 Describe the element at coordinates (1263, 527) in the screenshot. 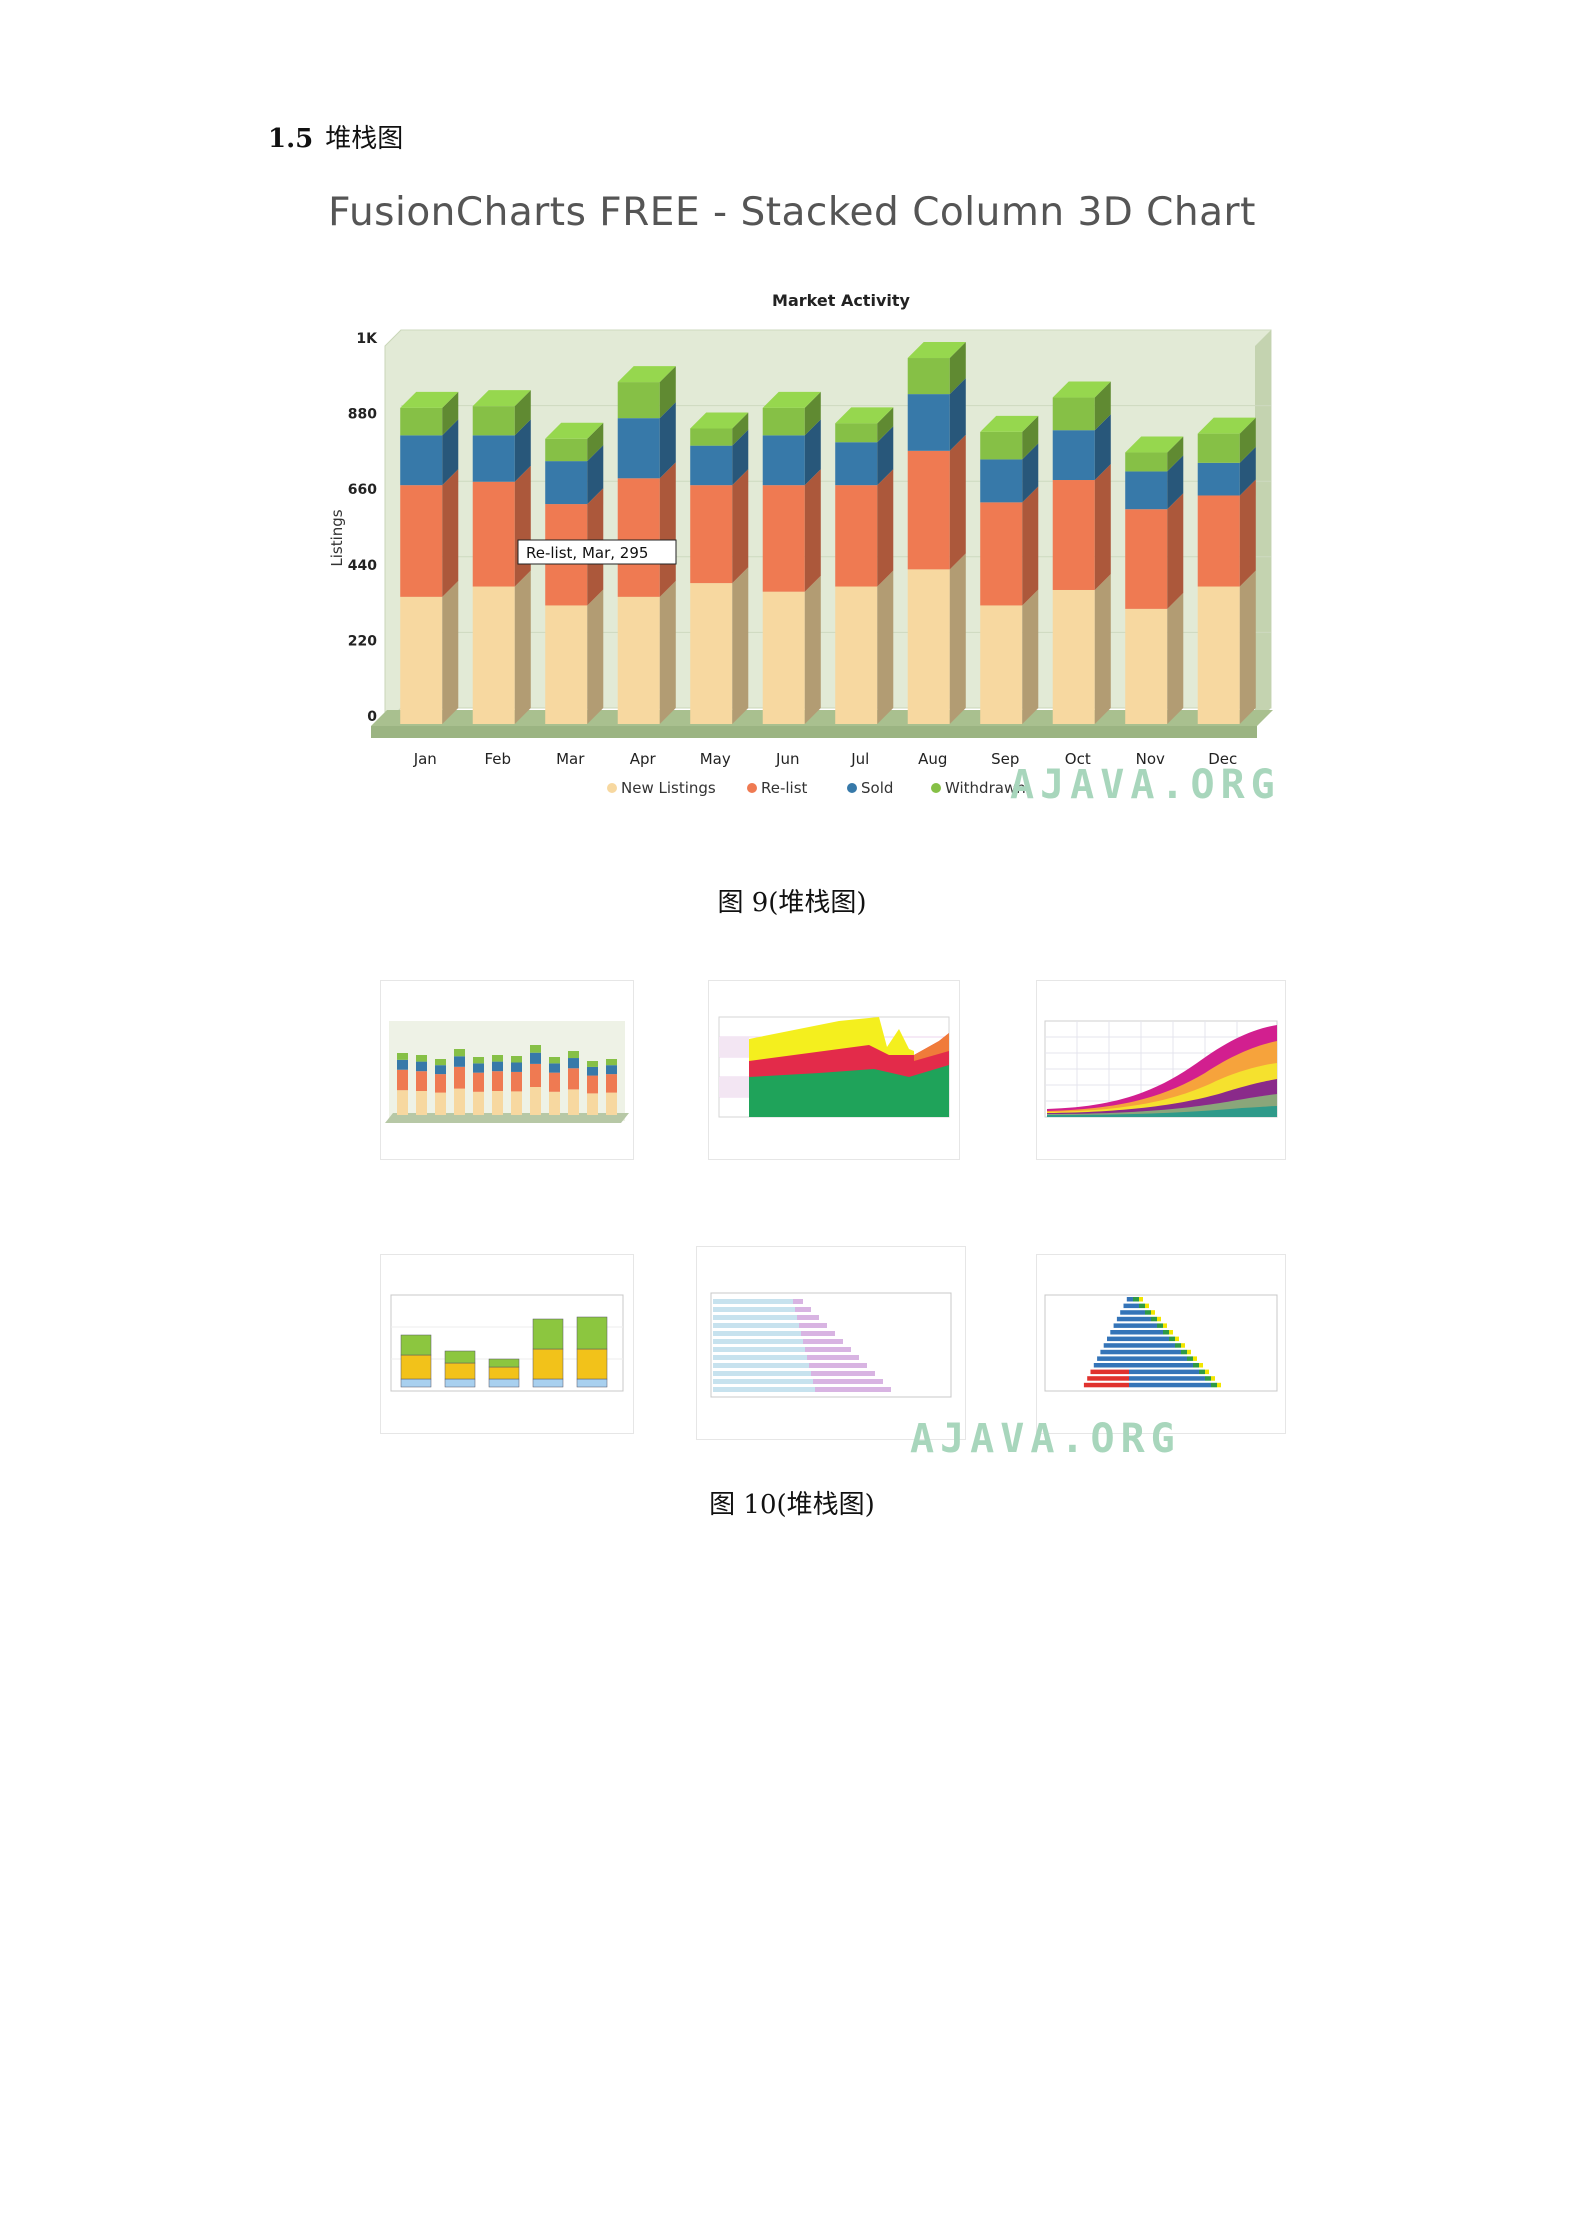

I see `plot-side-wall` at that location.